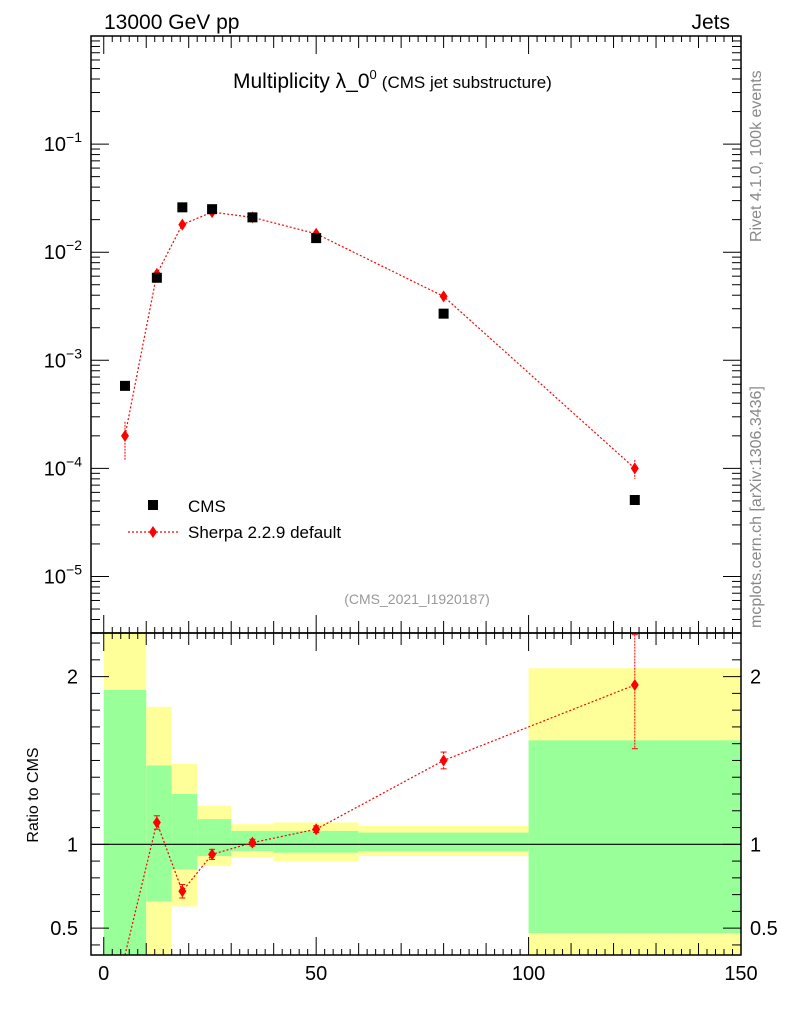 The height and width of the screenshot is (1024, 786). What do you see at coordinates (74, 353) in the screenshot?
I see `main-ytick-label-exp: −3` at bounding box center [74, 353].